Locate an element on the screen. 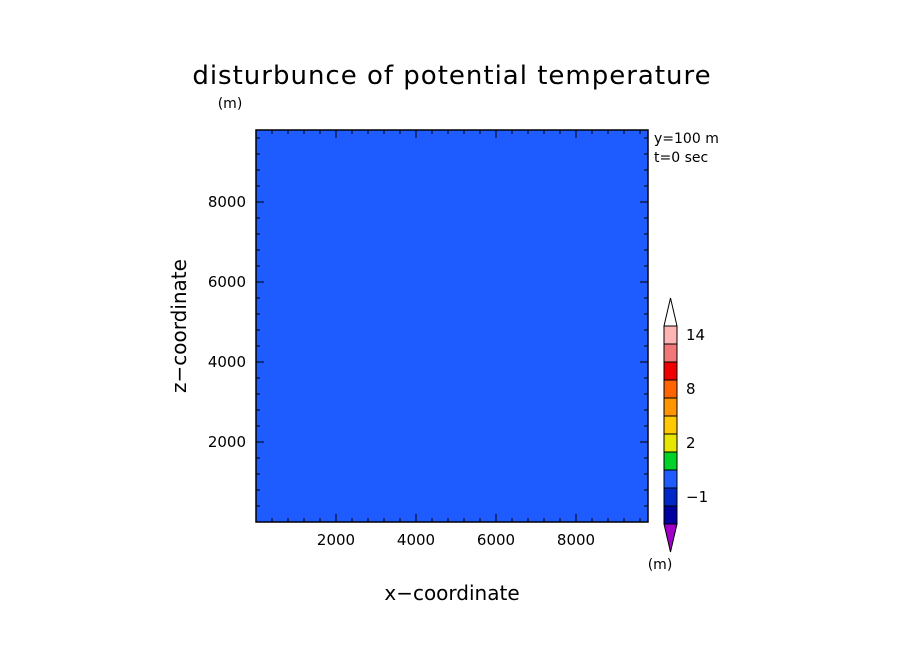 This screenshot has height=654, width=904. colorbar-label: 8 is located at coordinates (691, 389).